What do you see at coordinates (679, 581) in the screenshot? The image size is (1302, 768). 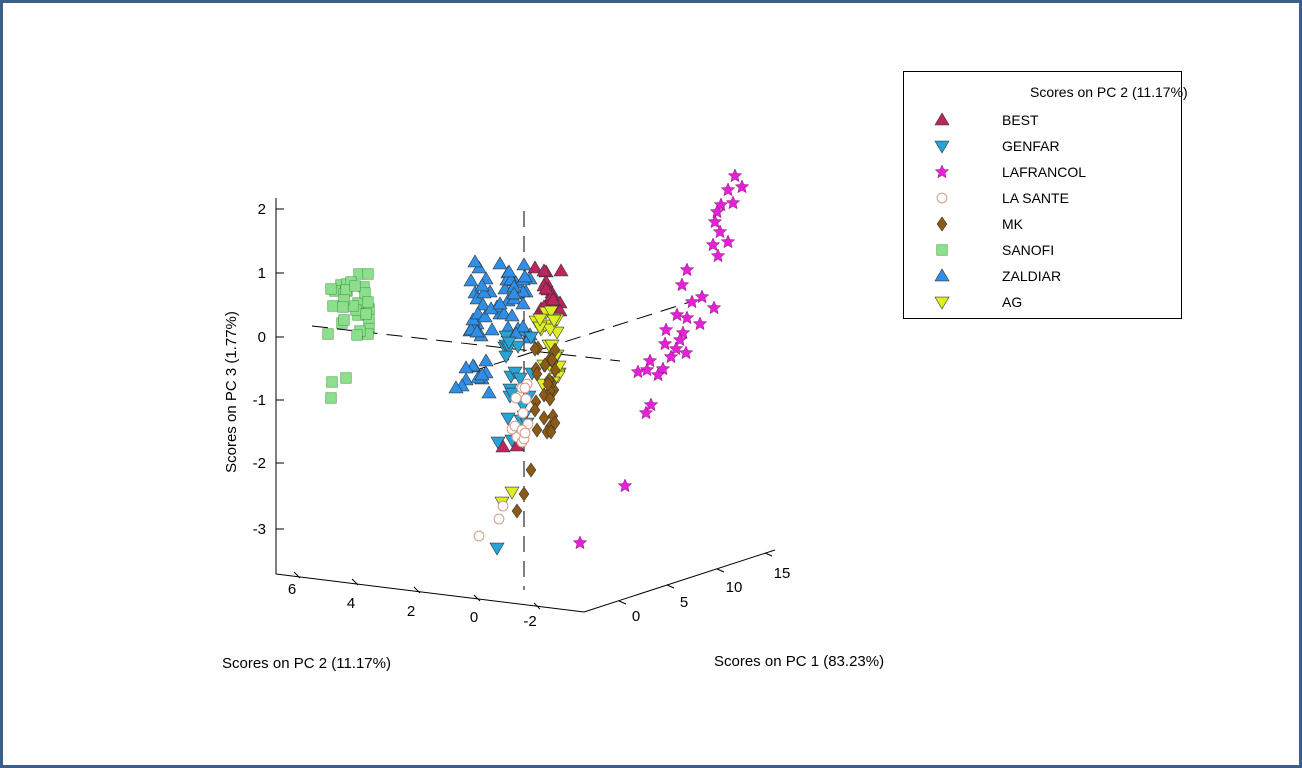 I see `x-axis-line` at bounding box center [679, 581].